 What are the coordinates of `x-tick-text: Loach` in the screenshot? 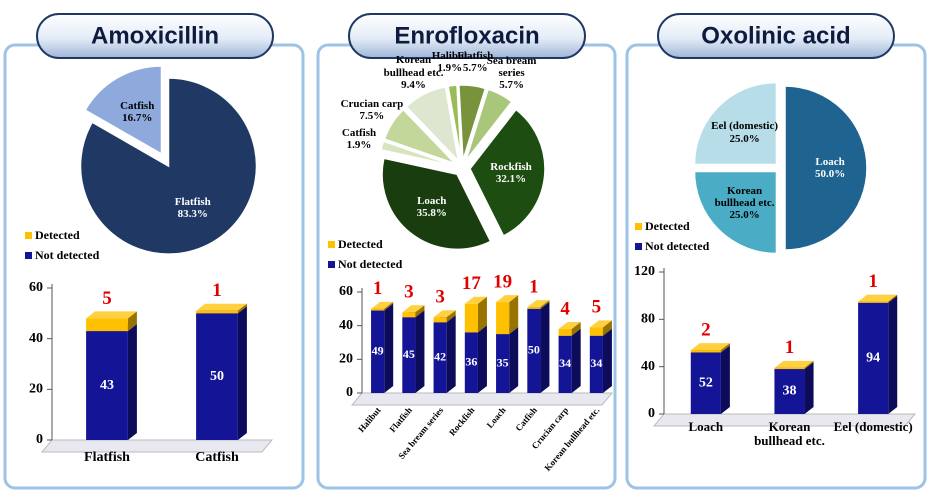 It's located at (706, 427).